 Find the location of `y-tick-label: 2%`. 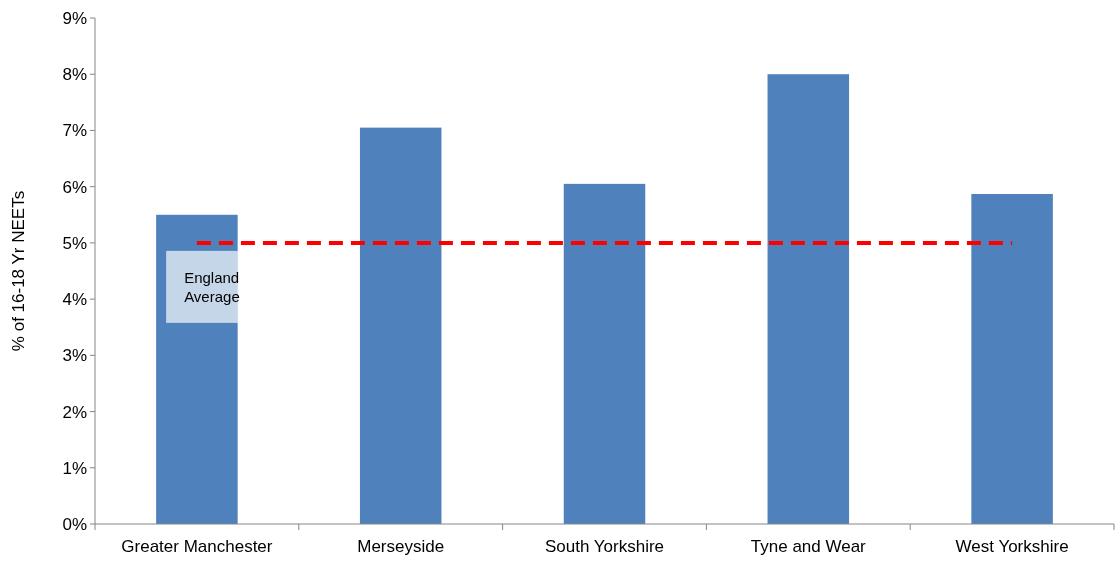

y-tick-label: 2% is located at coordinates (74, 412).